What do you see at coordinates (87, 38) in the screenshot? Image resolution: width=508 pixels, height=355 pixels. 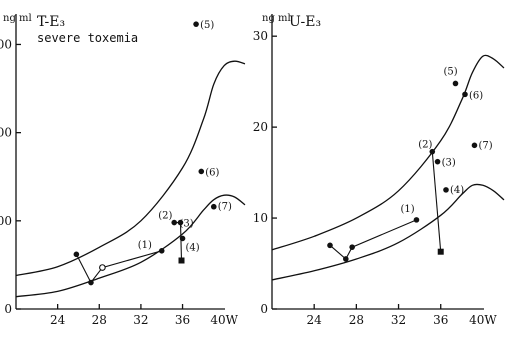 I see `chart-subtitle: severe toxemia` at bounding box center [87, 38].